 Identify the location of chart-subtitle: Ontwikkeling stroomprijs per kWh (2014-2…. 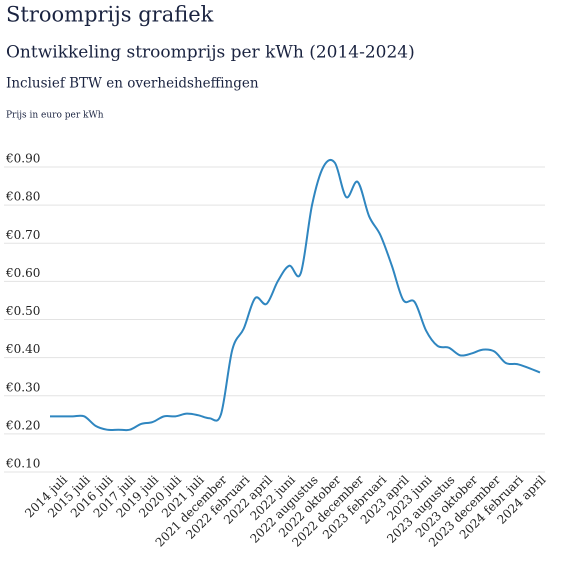
(210, 53).